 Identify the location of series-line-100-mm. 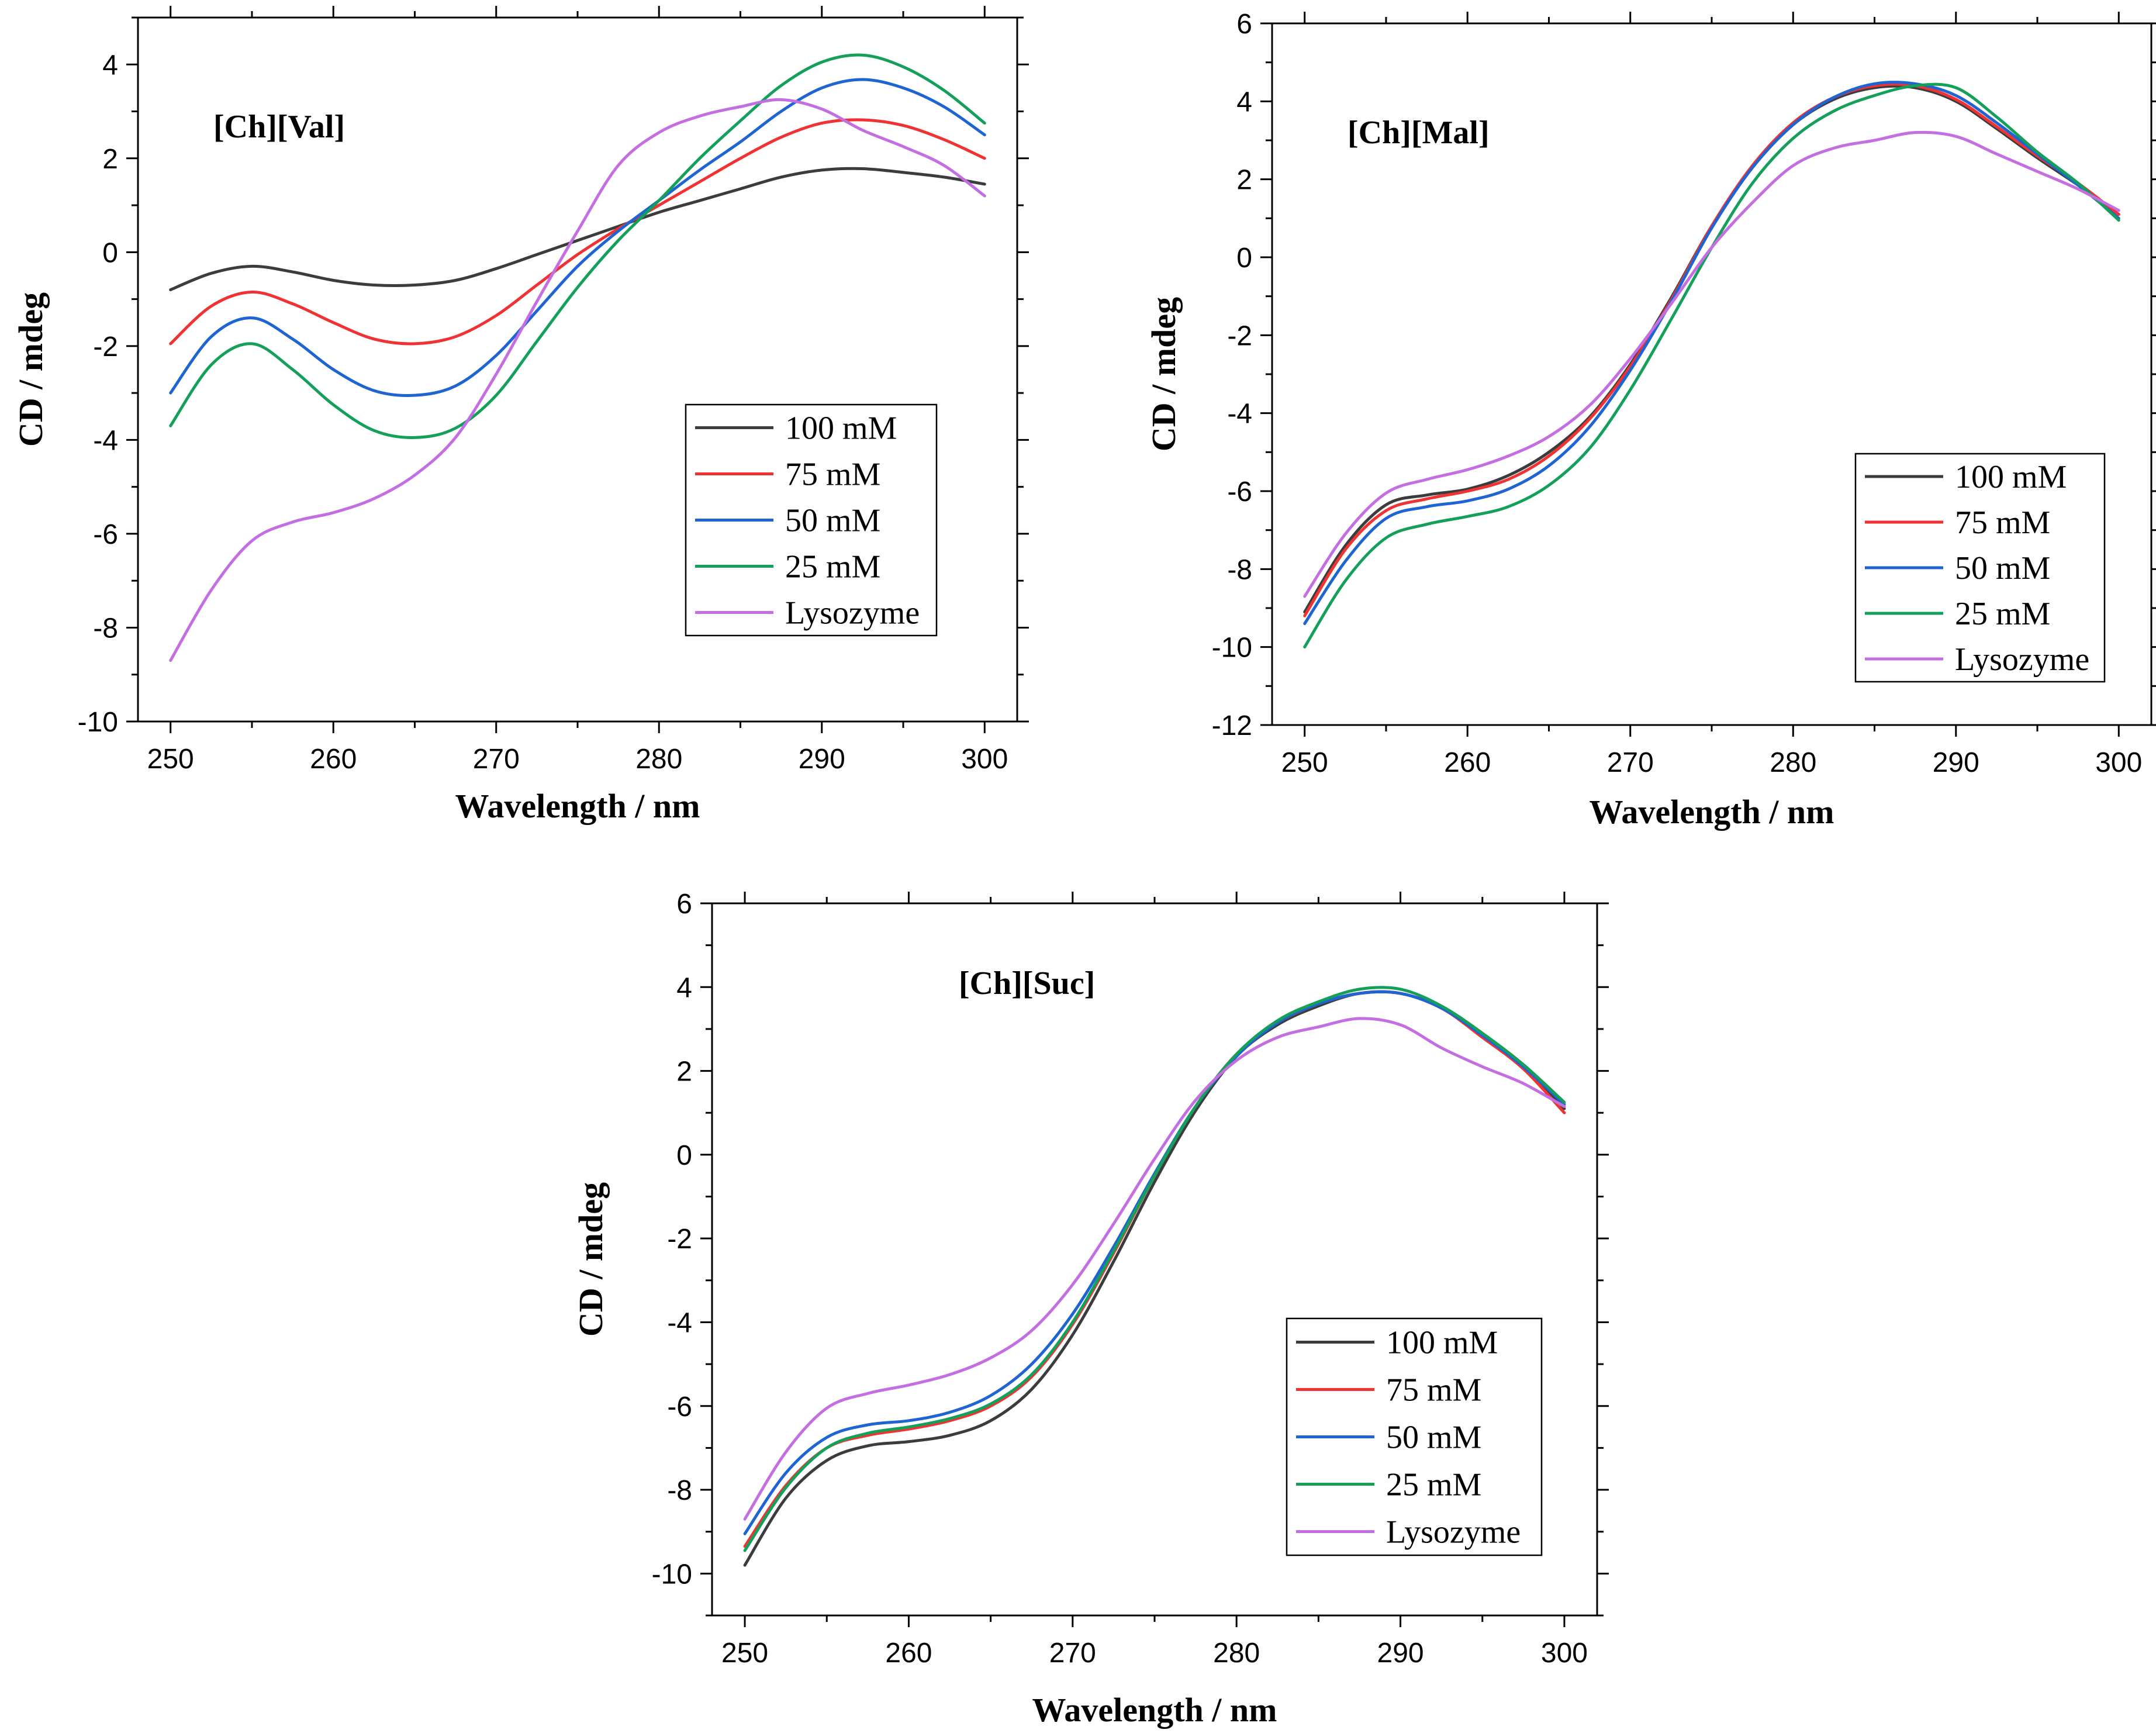
(578, 229).